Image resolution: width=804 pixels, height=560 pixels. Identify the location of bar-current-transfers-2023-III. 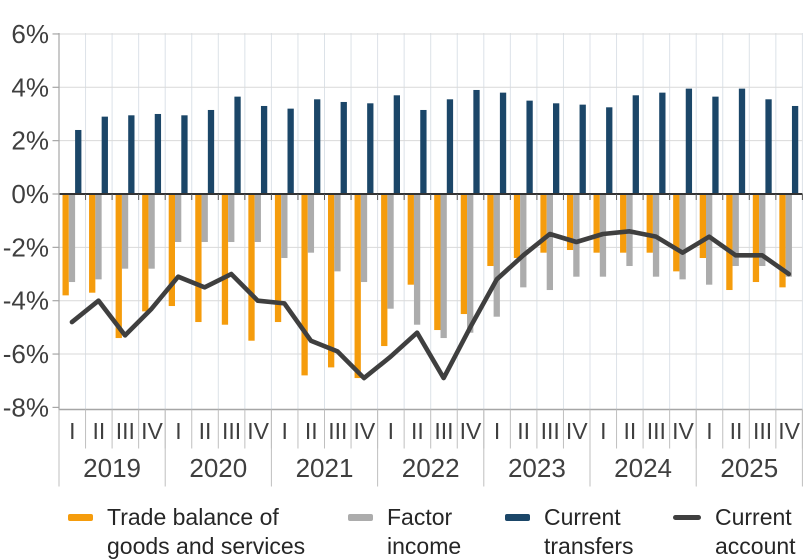
(556, 148).